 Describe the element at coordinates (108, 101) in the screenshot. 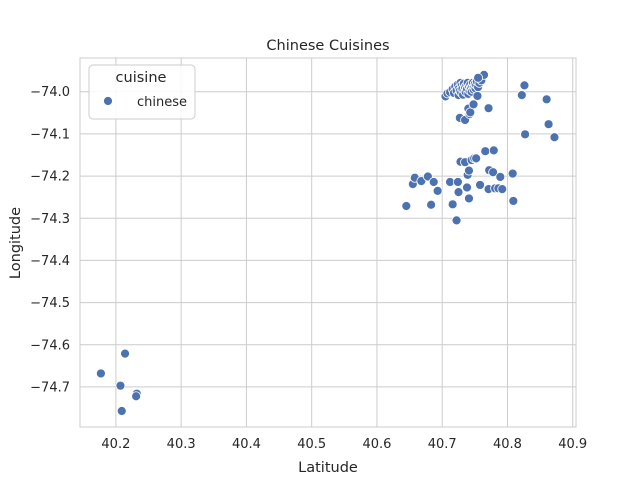

I see `legend-marker` at that location.